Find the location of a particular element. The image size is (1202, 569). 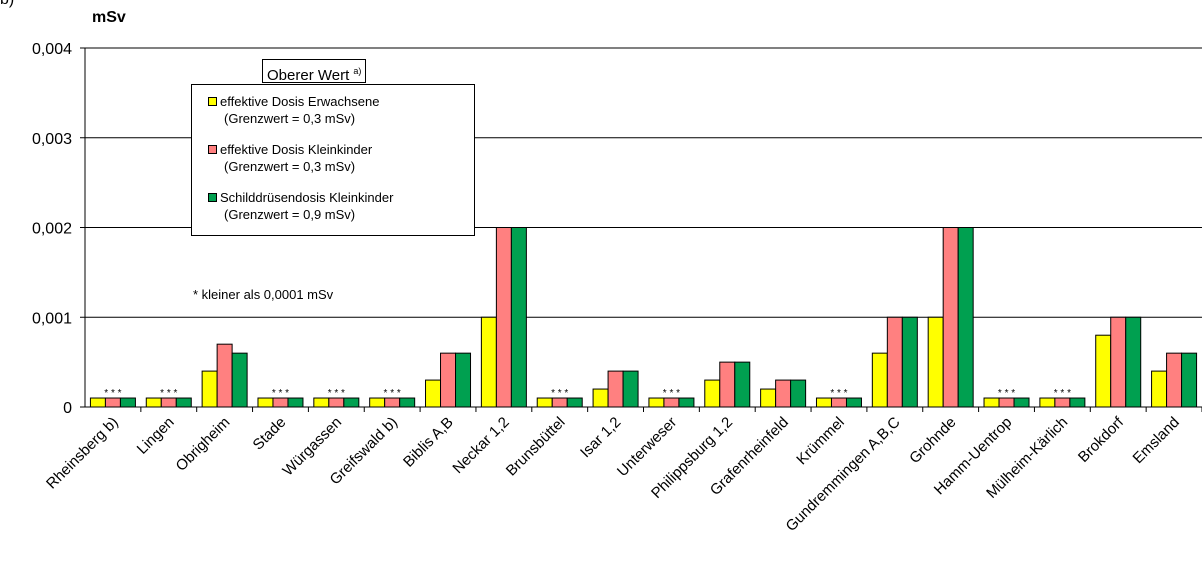

truncated-label: b) is located at coordinates (7, 4).